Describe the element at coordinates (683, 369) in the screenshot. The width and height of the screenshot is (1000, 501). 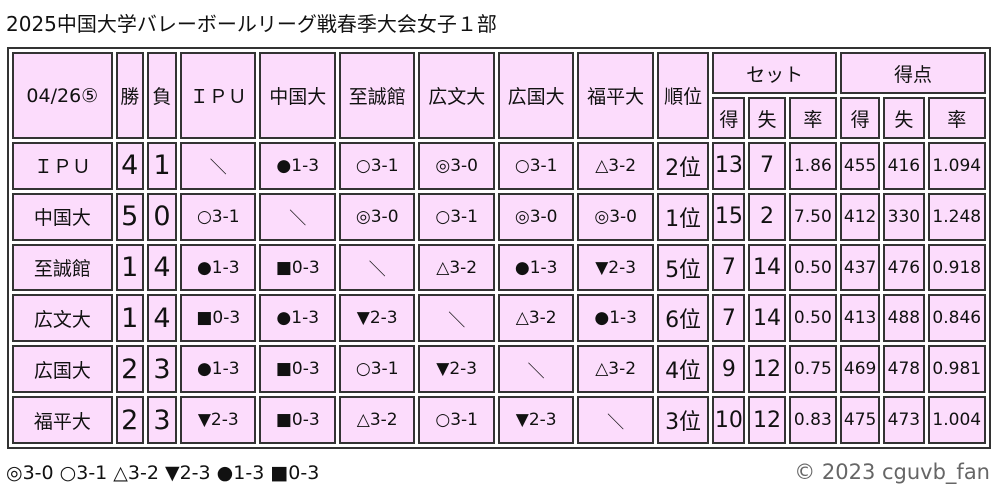
I see `rank: 4位` at that location.